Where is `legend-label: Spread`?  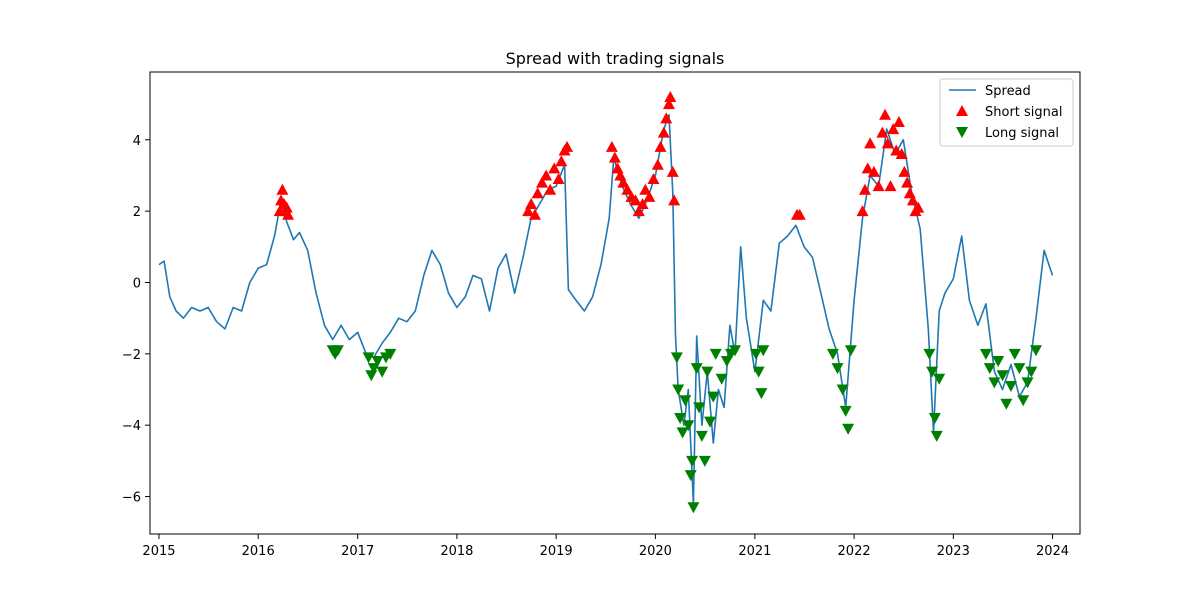 legend-label: Spread is located at coordinates (1008, 91).